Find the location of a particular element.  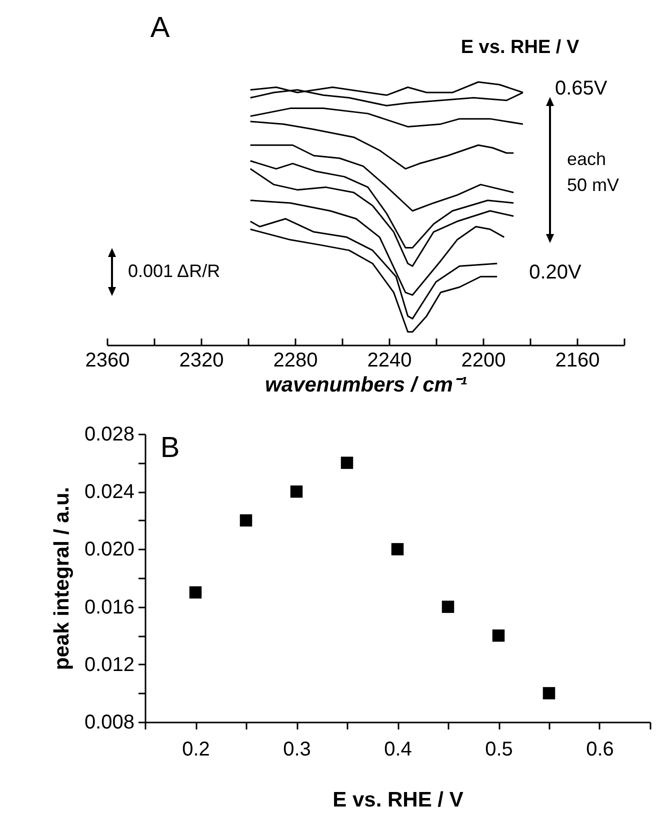

x-tick-label: 0.5 is located at coordinates (499, 749).